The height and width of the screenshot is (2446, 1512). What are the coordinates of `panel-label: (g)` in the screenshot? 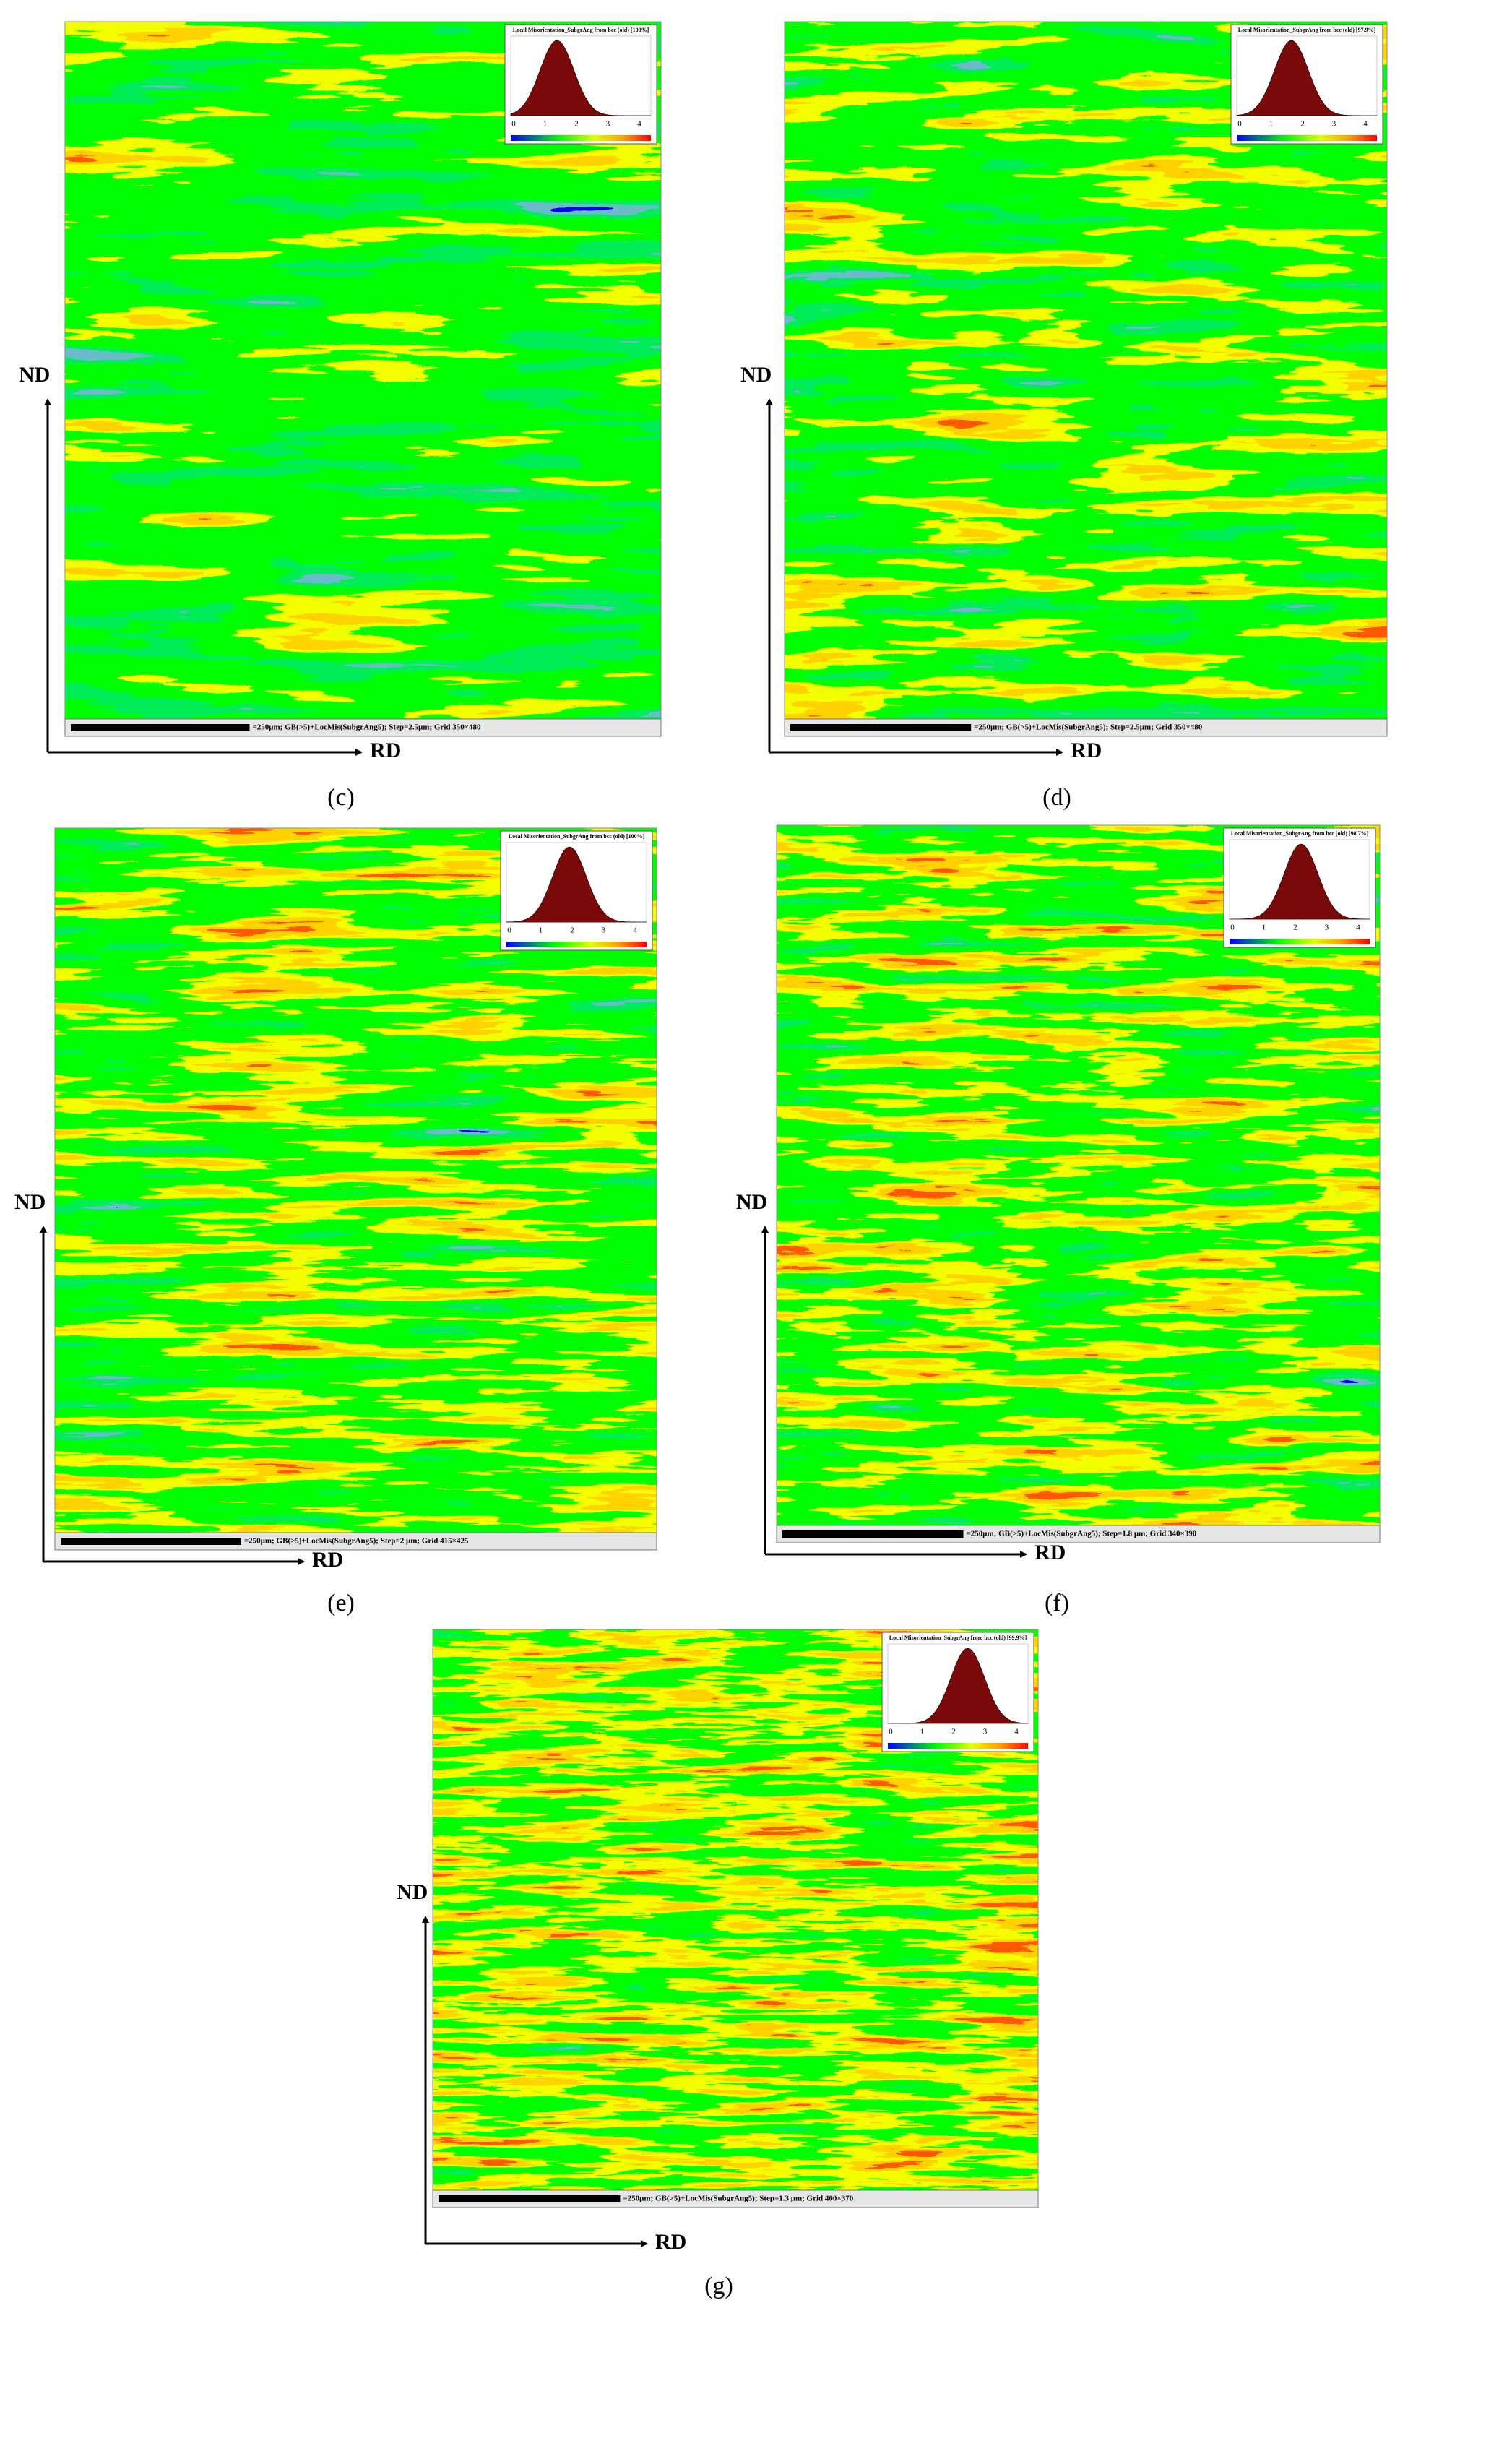 It's located at (718, 2286).